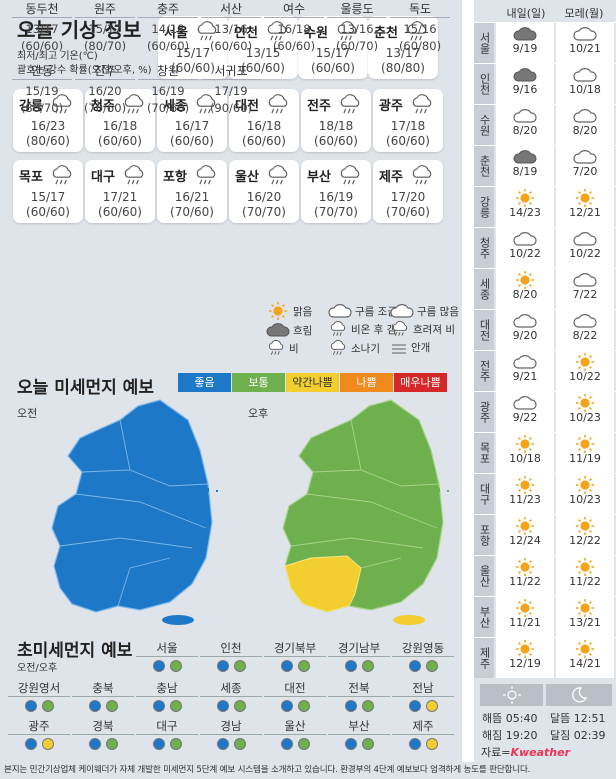  What do you see at coordinates (585, 130) in the screenshot?
I see `forecast-day2-temp: 8/20` at bounding box center [585, 130].